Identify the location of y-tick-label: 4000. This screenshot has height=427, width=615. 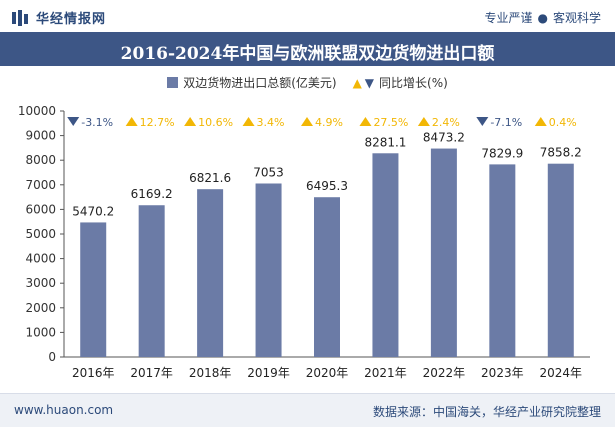
(40, 259).